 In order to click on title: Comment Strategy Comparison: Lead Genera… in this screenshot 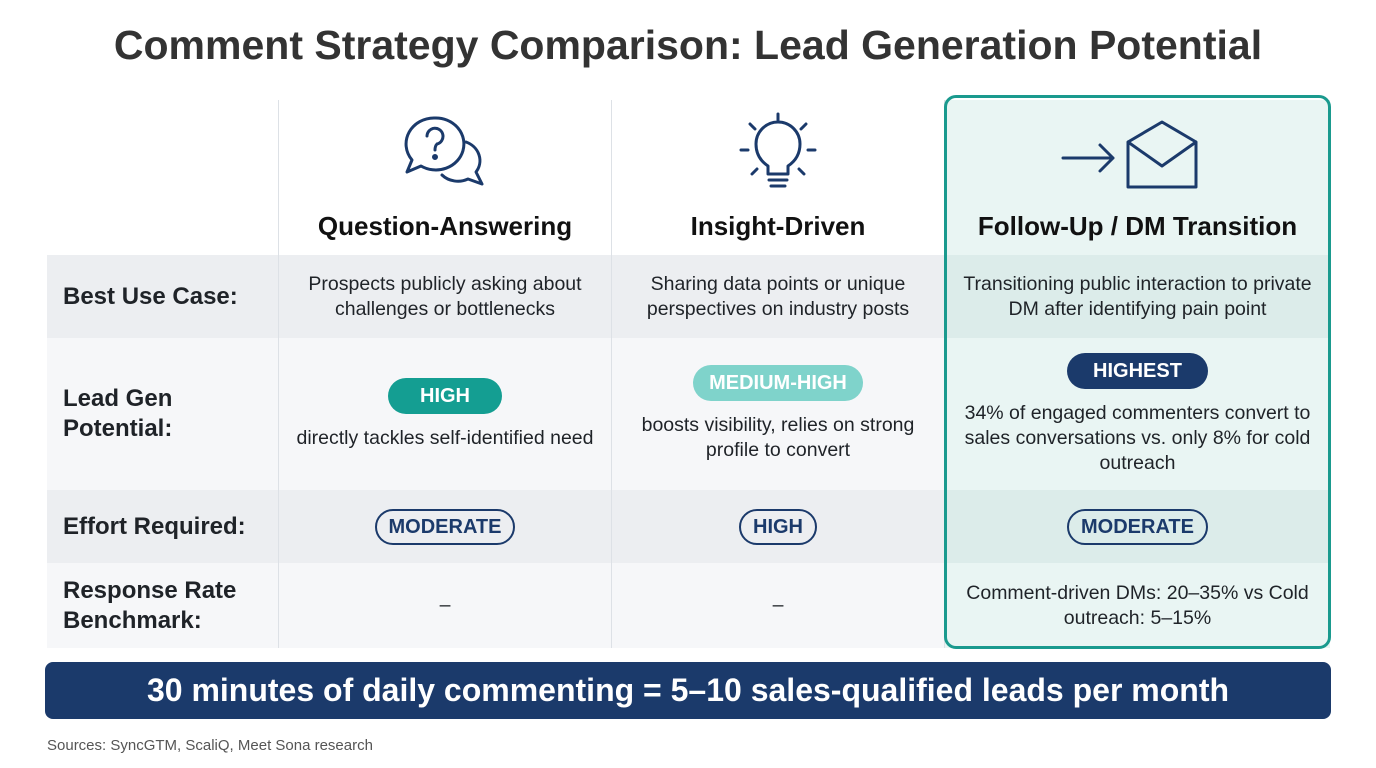, I will do `click(688, 45)`.